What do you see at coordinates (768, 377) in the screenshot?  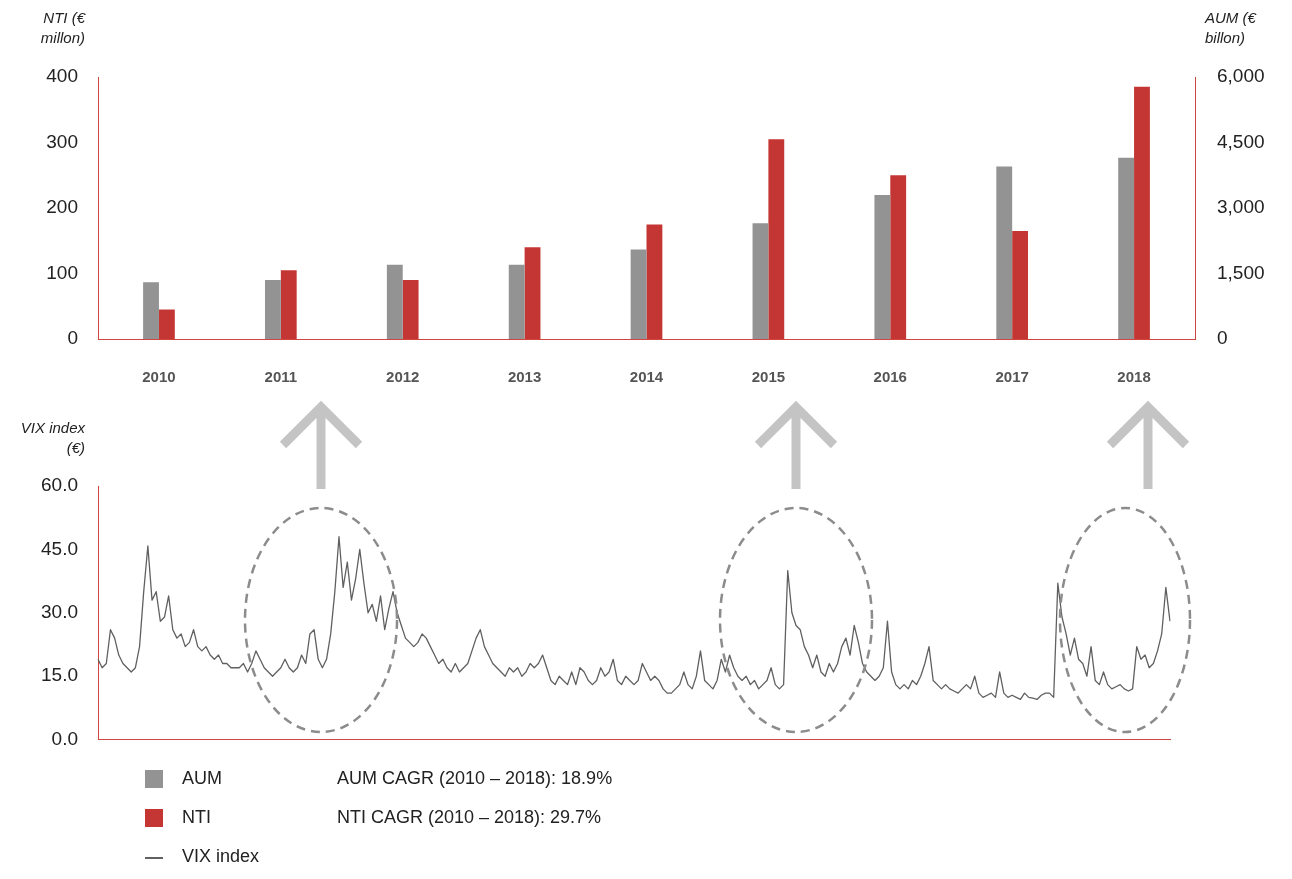 I see `x-tick-label: 2015` at bounding box center [768, 377].